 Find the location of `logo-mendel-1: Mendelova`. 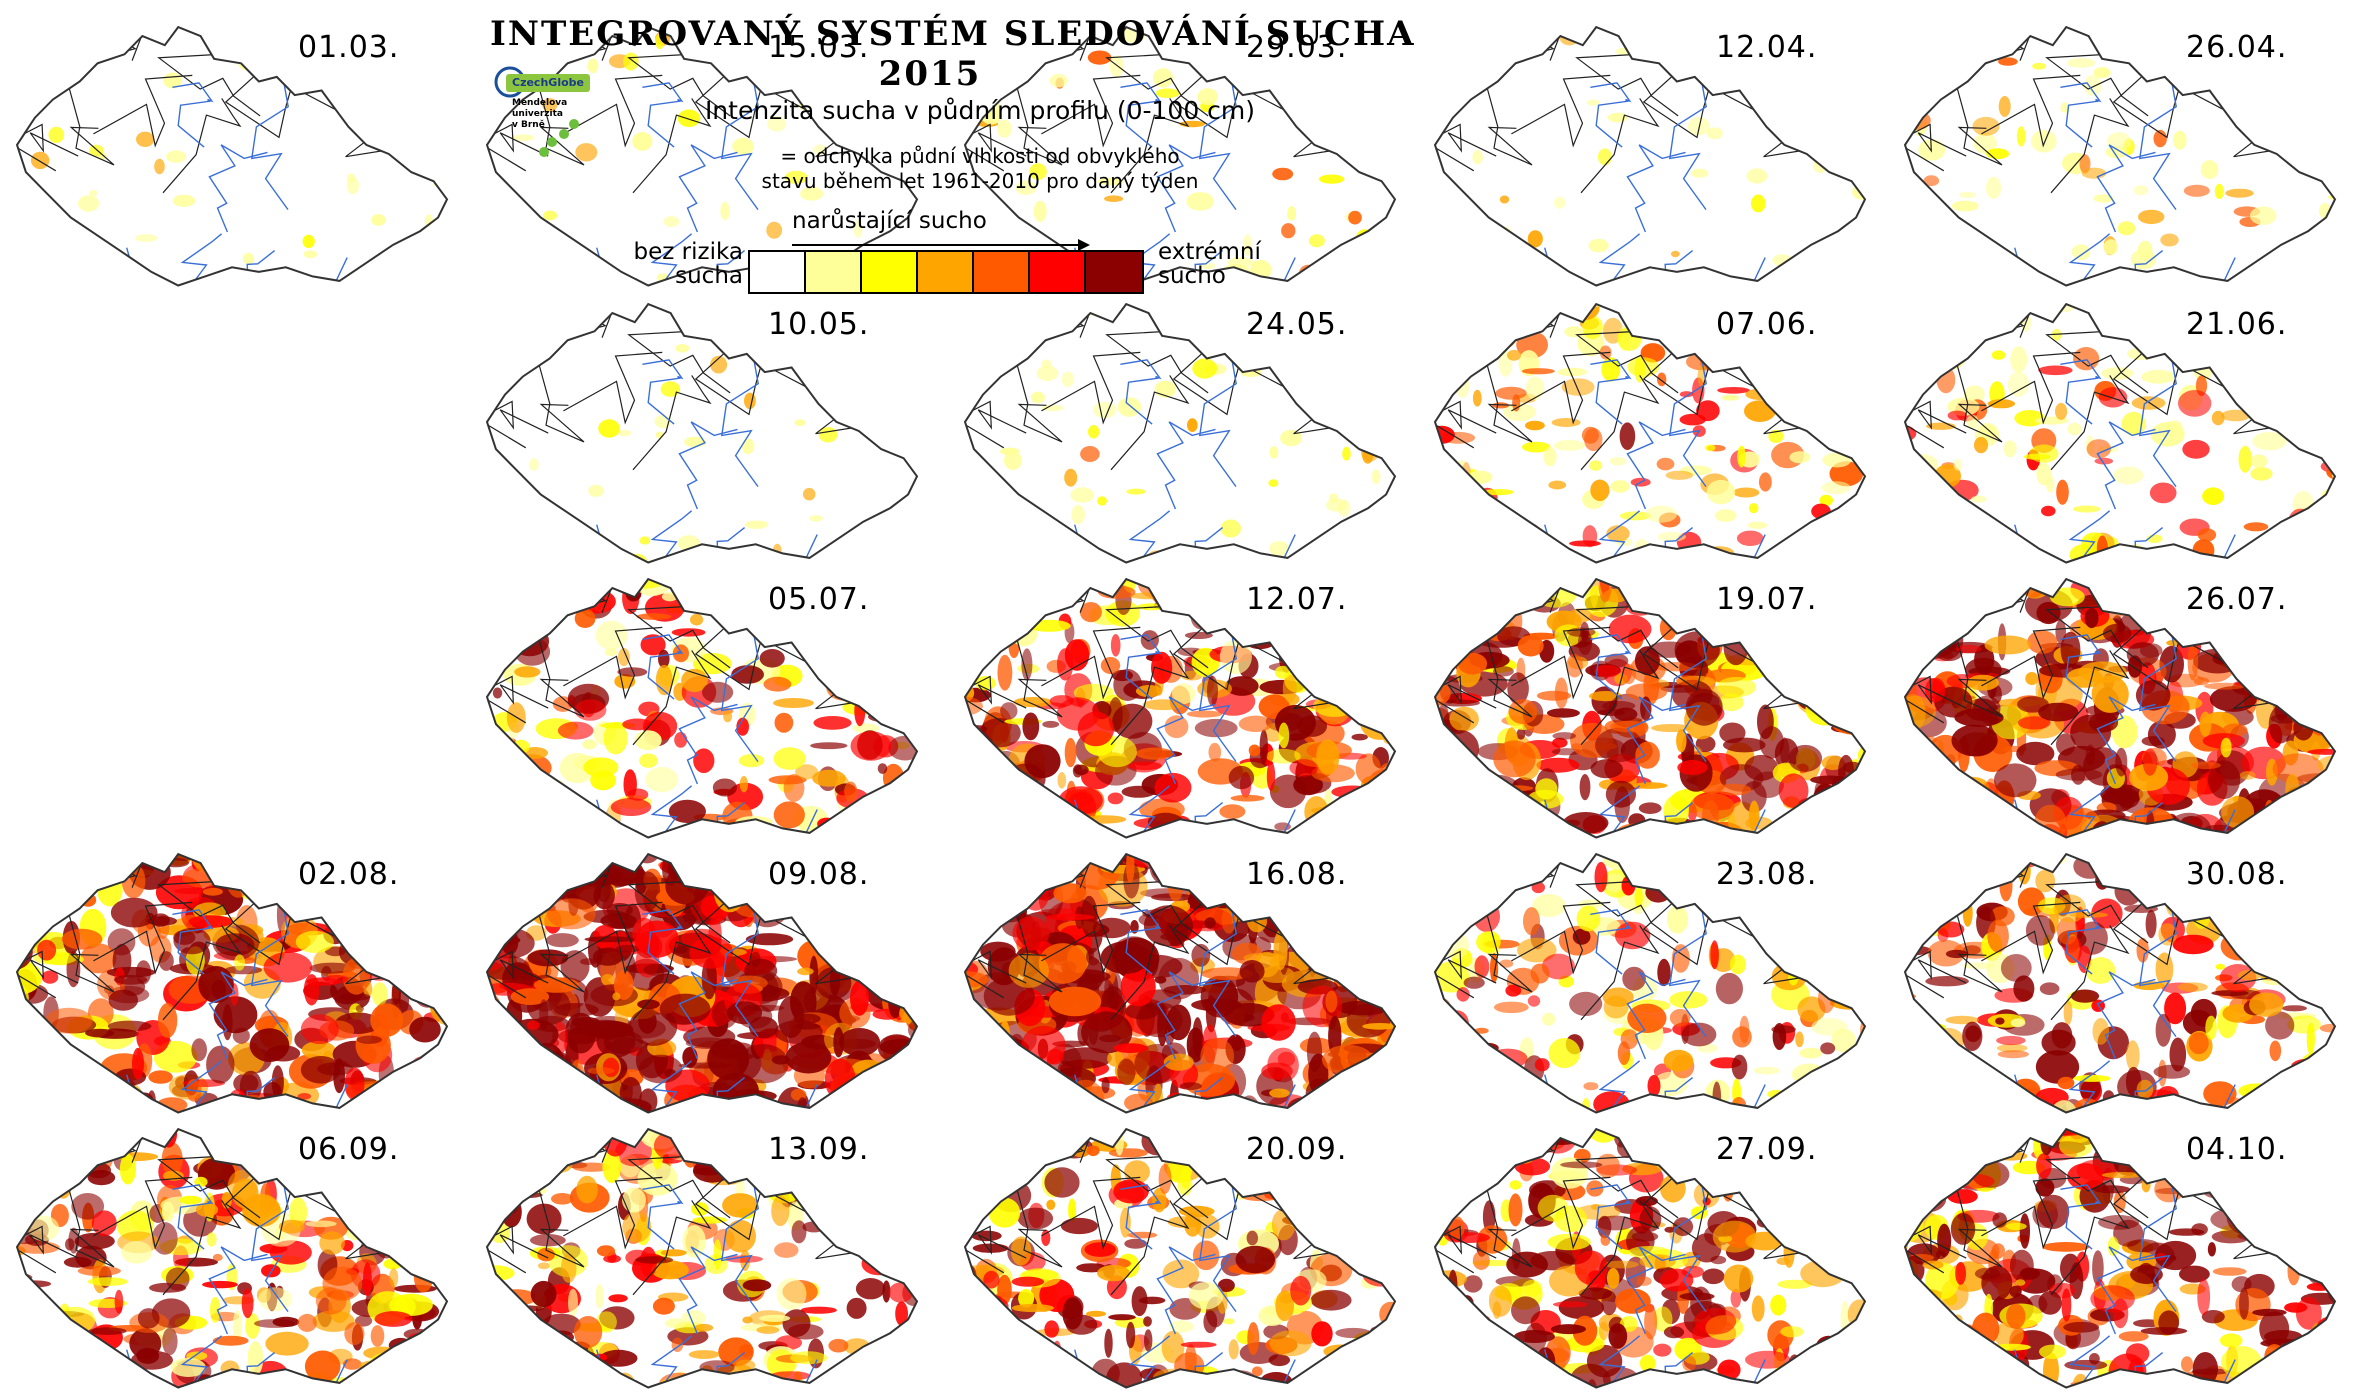

logo-mendel-1: Mendelova is located at coordinates (540, 103).